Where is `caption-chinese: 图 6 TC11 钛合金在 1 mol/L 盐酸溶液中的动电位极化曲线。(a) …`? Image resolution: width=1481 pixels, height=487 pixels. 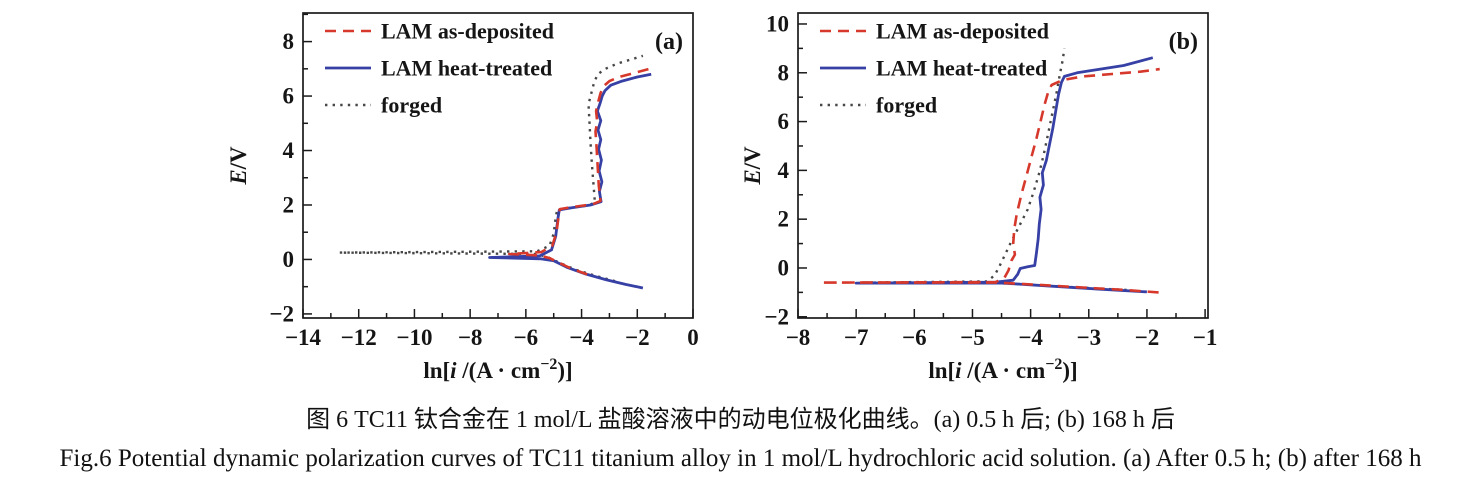
caption-chinese: 图 6 TC11 钛合金在 1 mol/L 盐酸溶液中的动电位极化曲线。(a) … is located at coordinates (740, 420).